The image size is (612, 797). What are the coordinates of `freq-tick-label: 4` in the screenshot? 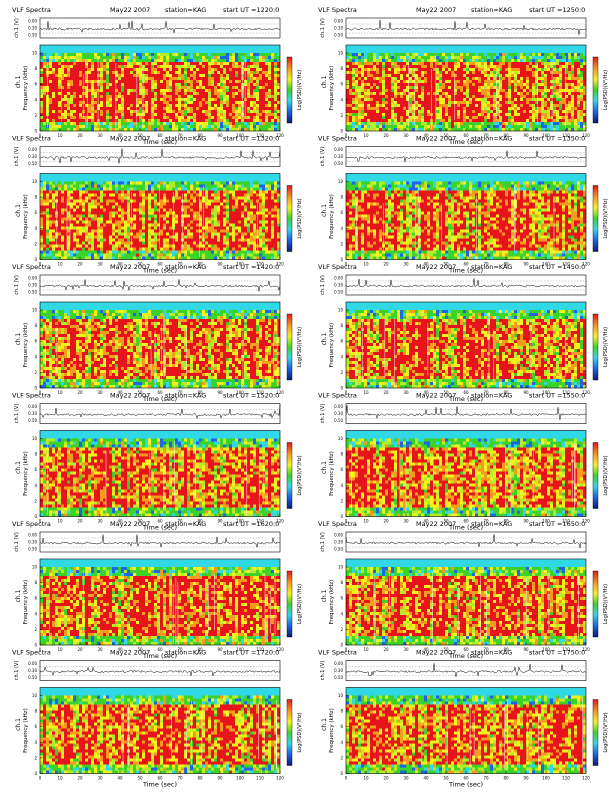 It's located at (35, 99).